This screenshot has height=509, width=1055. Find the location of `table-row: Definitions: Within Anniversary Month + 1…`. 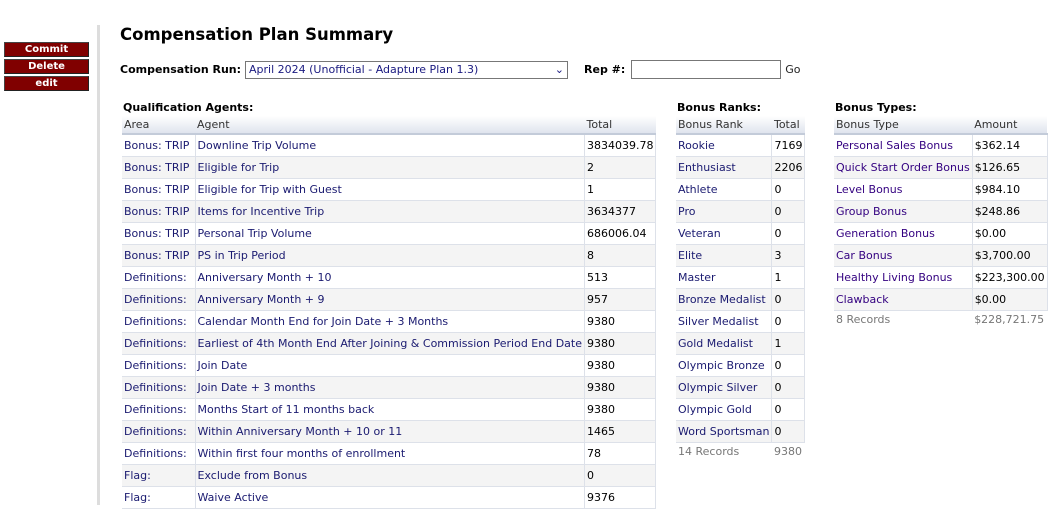

table-row: Definitions: Within Anniversary Month + 1… is located at coordinates (389, 431).